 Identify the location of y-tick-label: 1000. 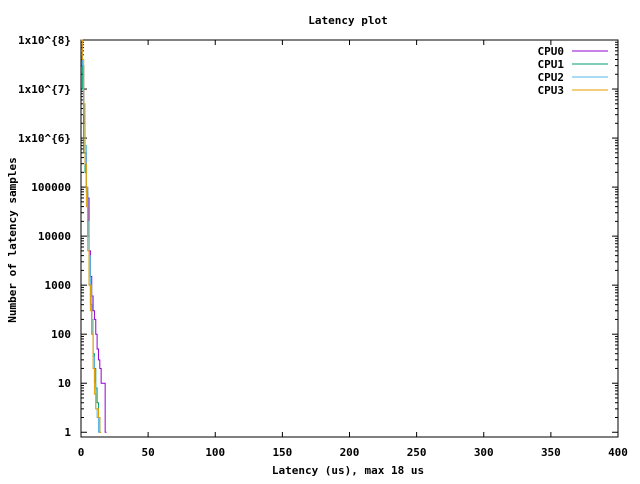
(58, 285).